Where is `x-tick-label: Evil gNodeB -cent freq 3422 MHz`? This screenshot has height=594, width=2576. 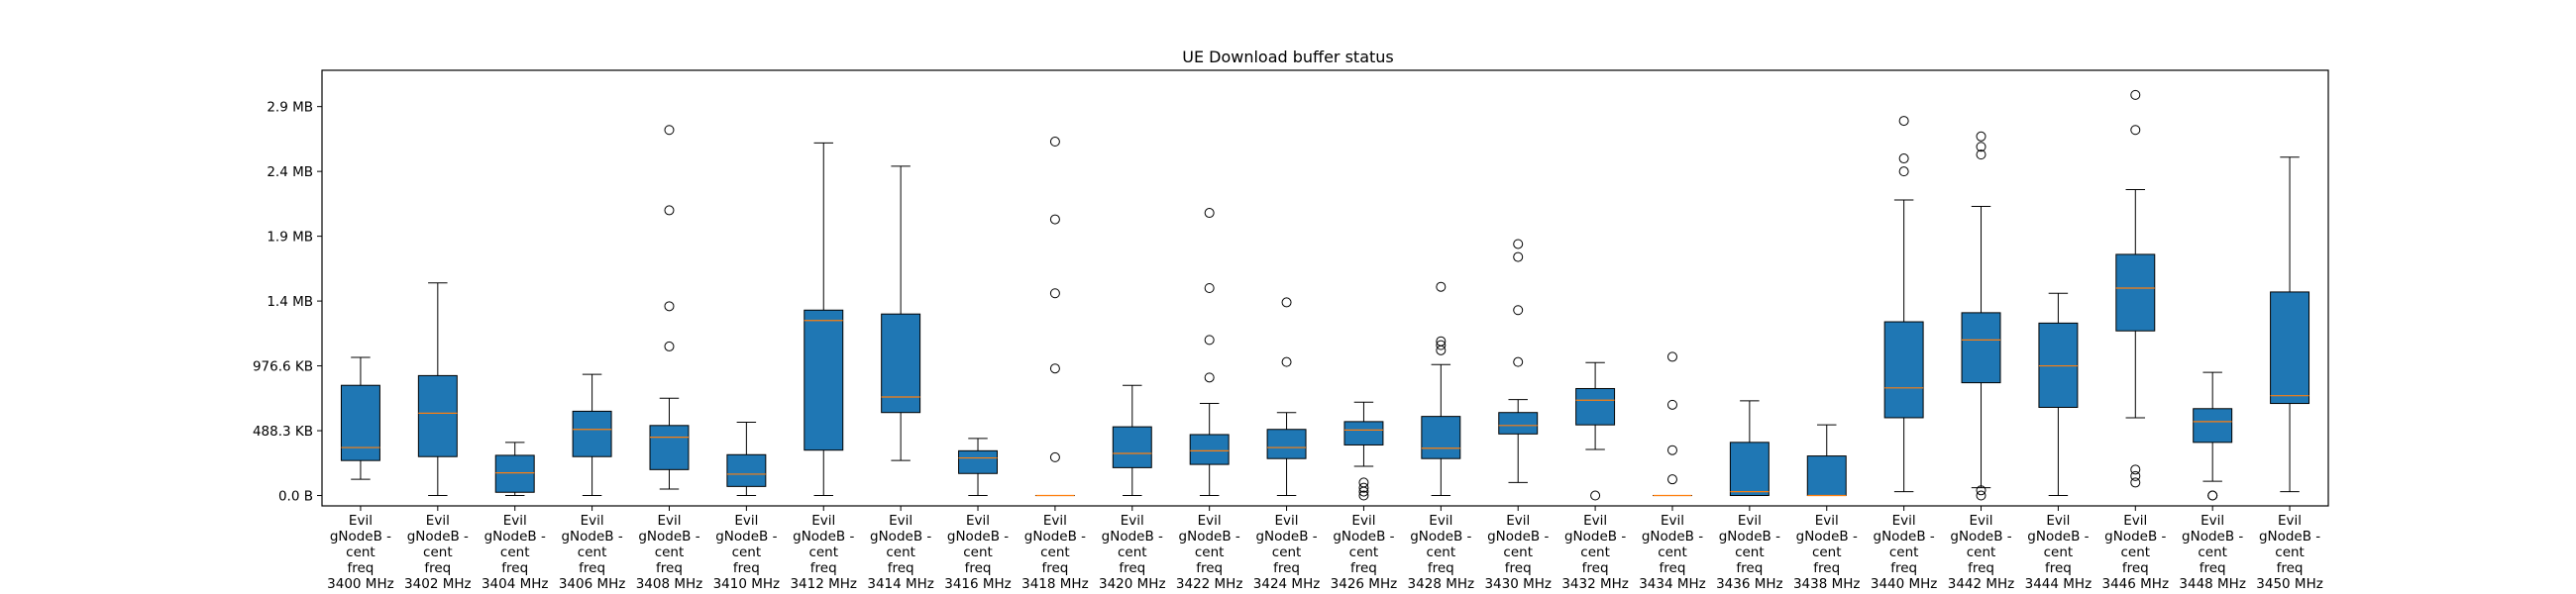
x-tick-label: Evil gNodeB -cent freq 3422 MHz is located at coordinates (1209, 552).